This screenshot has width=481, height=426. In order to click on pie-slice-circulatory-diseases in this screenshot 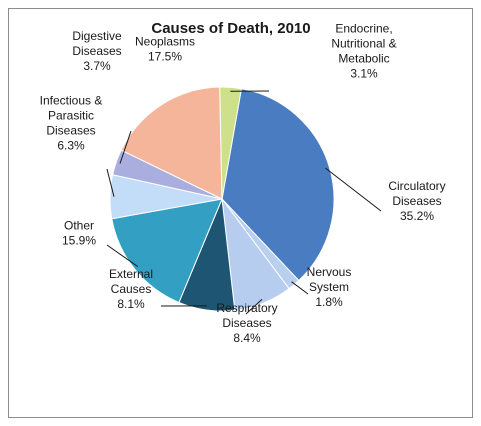, I will do `click(278, 185)`.